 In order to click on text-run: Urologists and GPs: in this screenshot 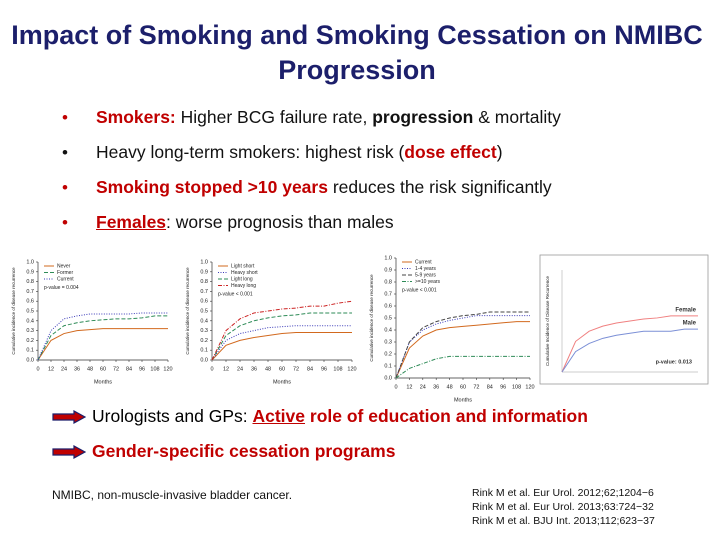, I will do `click(172, 416)`.